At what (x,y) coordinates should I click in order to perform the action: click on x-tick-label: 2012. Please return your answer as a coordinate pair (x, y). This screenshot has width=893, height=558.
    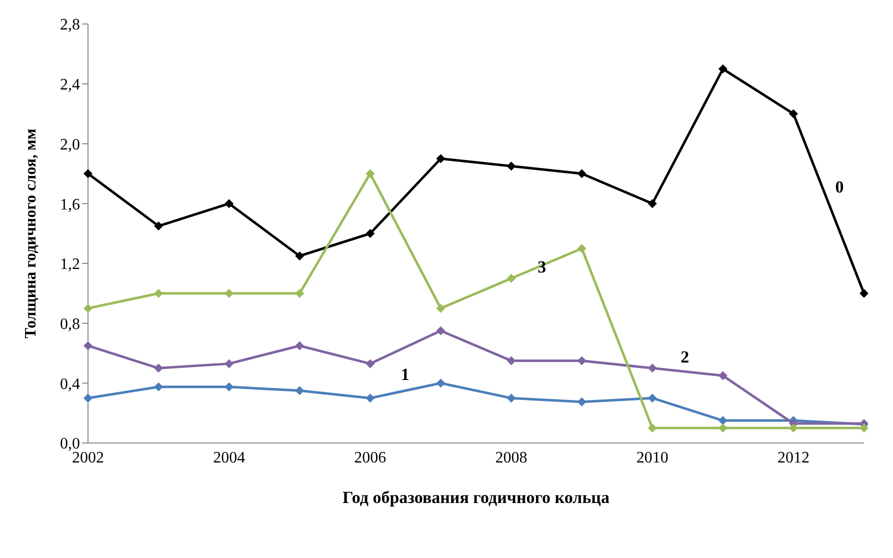
    Looking at the image, I should click on (793, 457).